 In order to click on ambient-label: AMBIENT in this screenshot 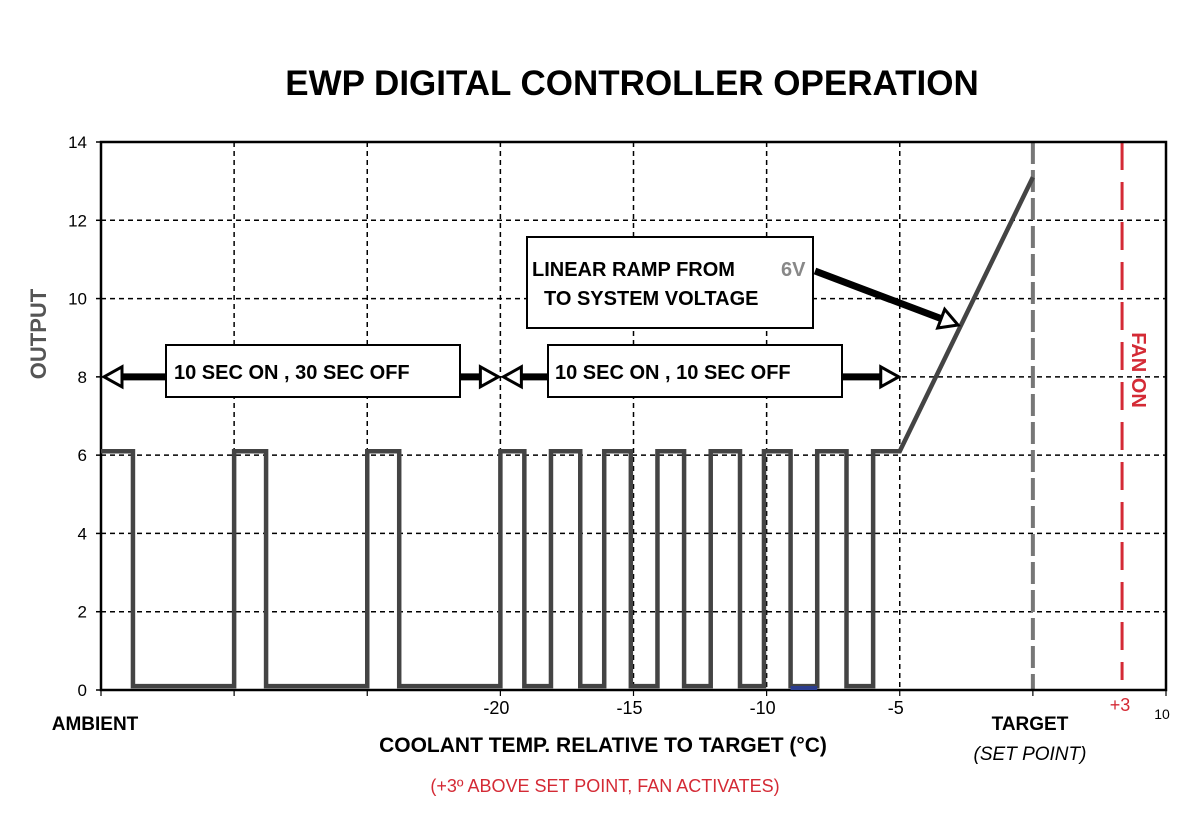, I will do `click(95, 724)`.